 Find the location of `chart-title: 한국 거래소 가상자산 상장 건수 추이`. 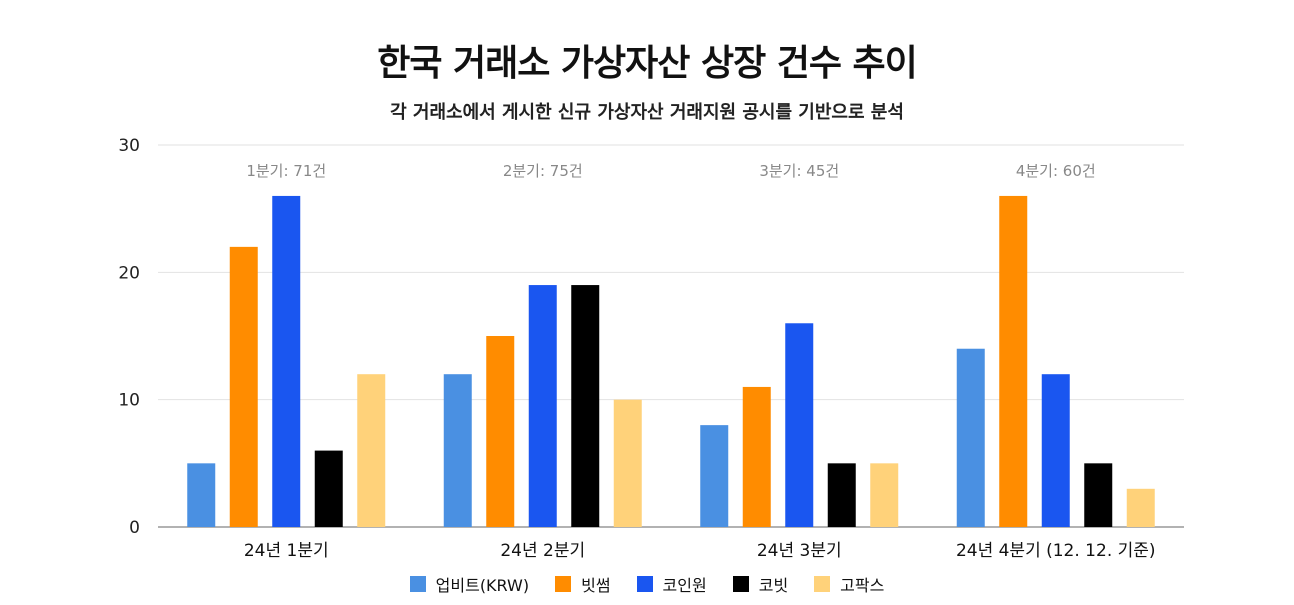

chart-title: 한국 거래소 가상자산 상장 건수 추이 is located at coordinates (647, 63).